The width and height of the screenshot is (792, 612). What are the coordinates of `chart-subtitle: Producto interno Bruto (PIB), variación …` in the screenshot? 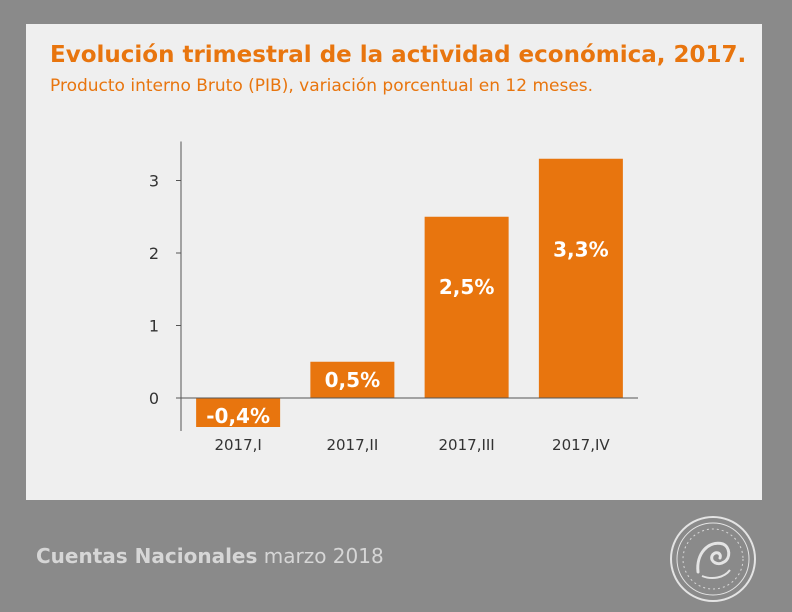 It's located at (322, 86).